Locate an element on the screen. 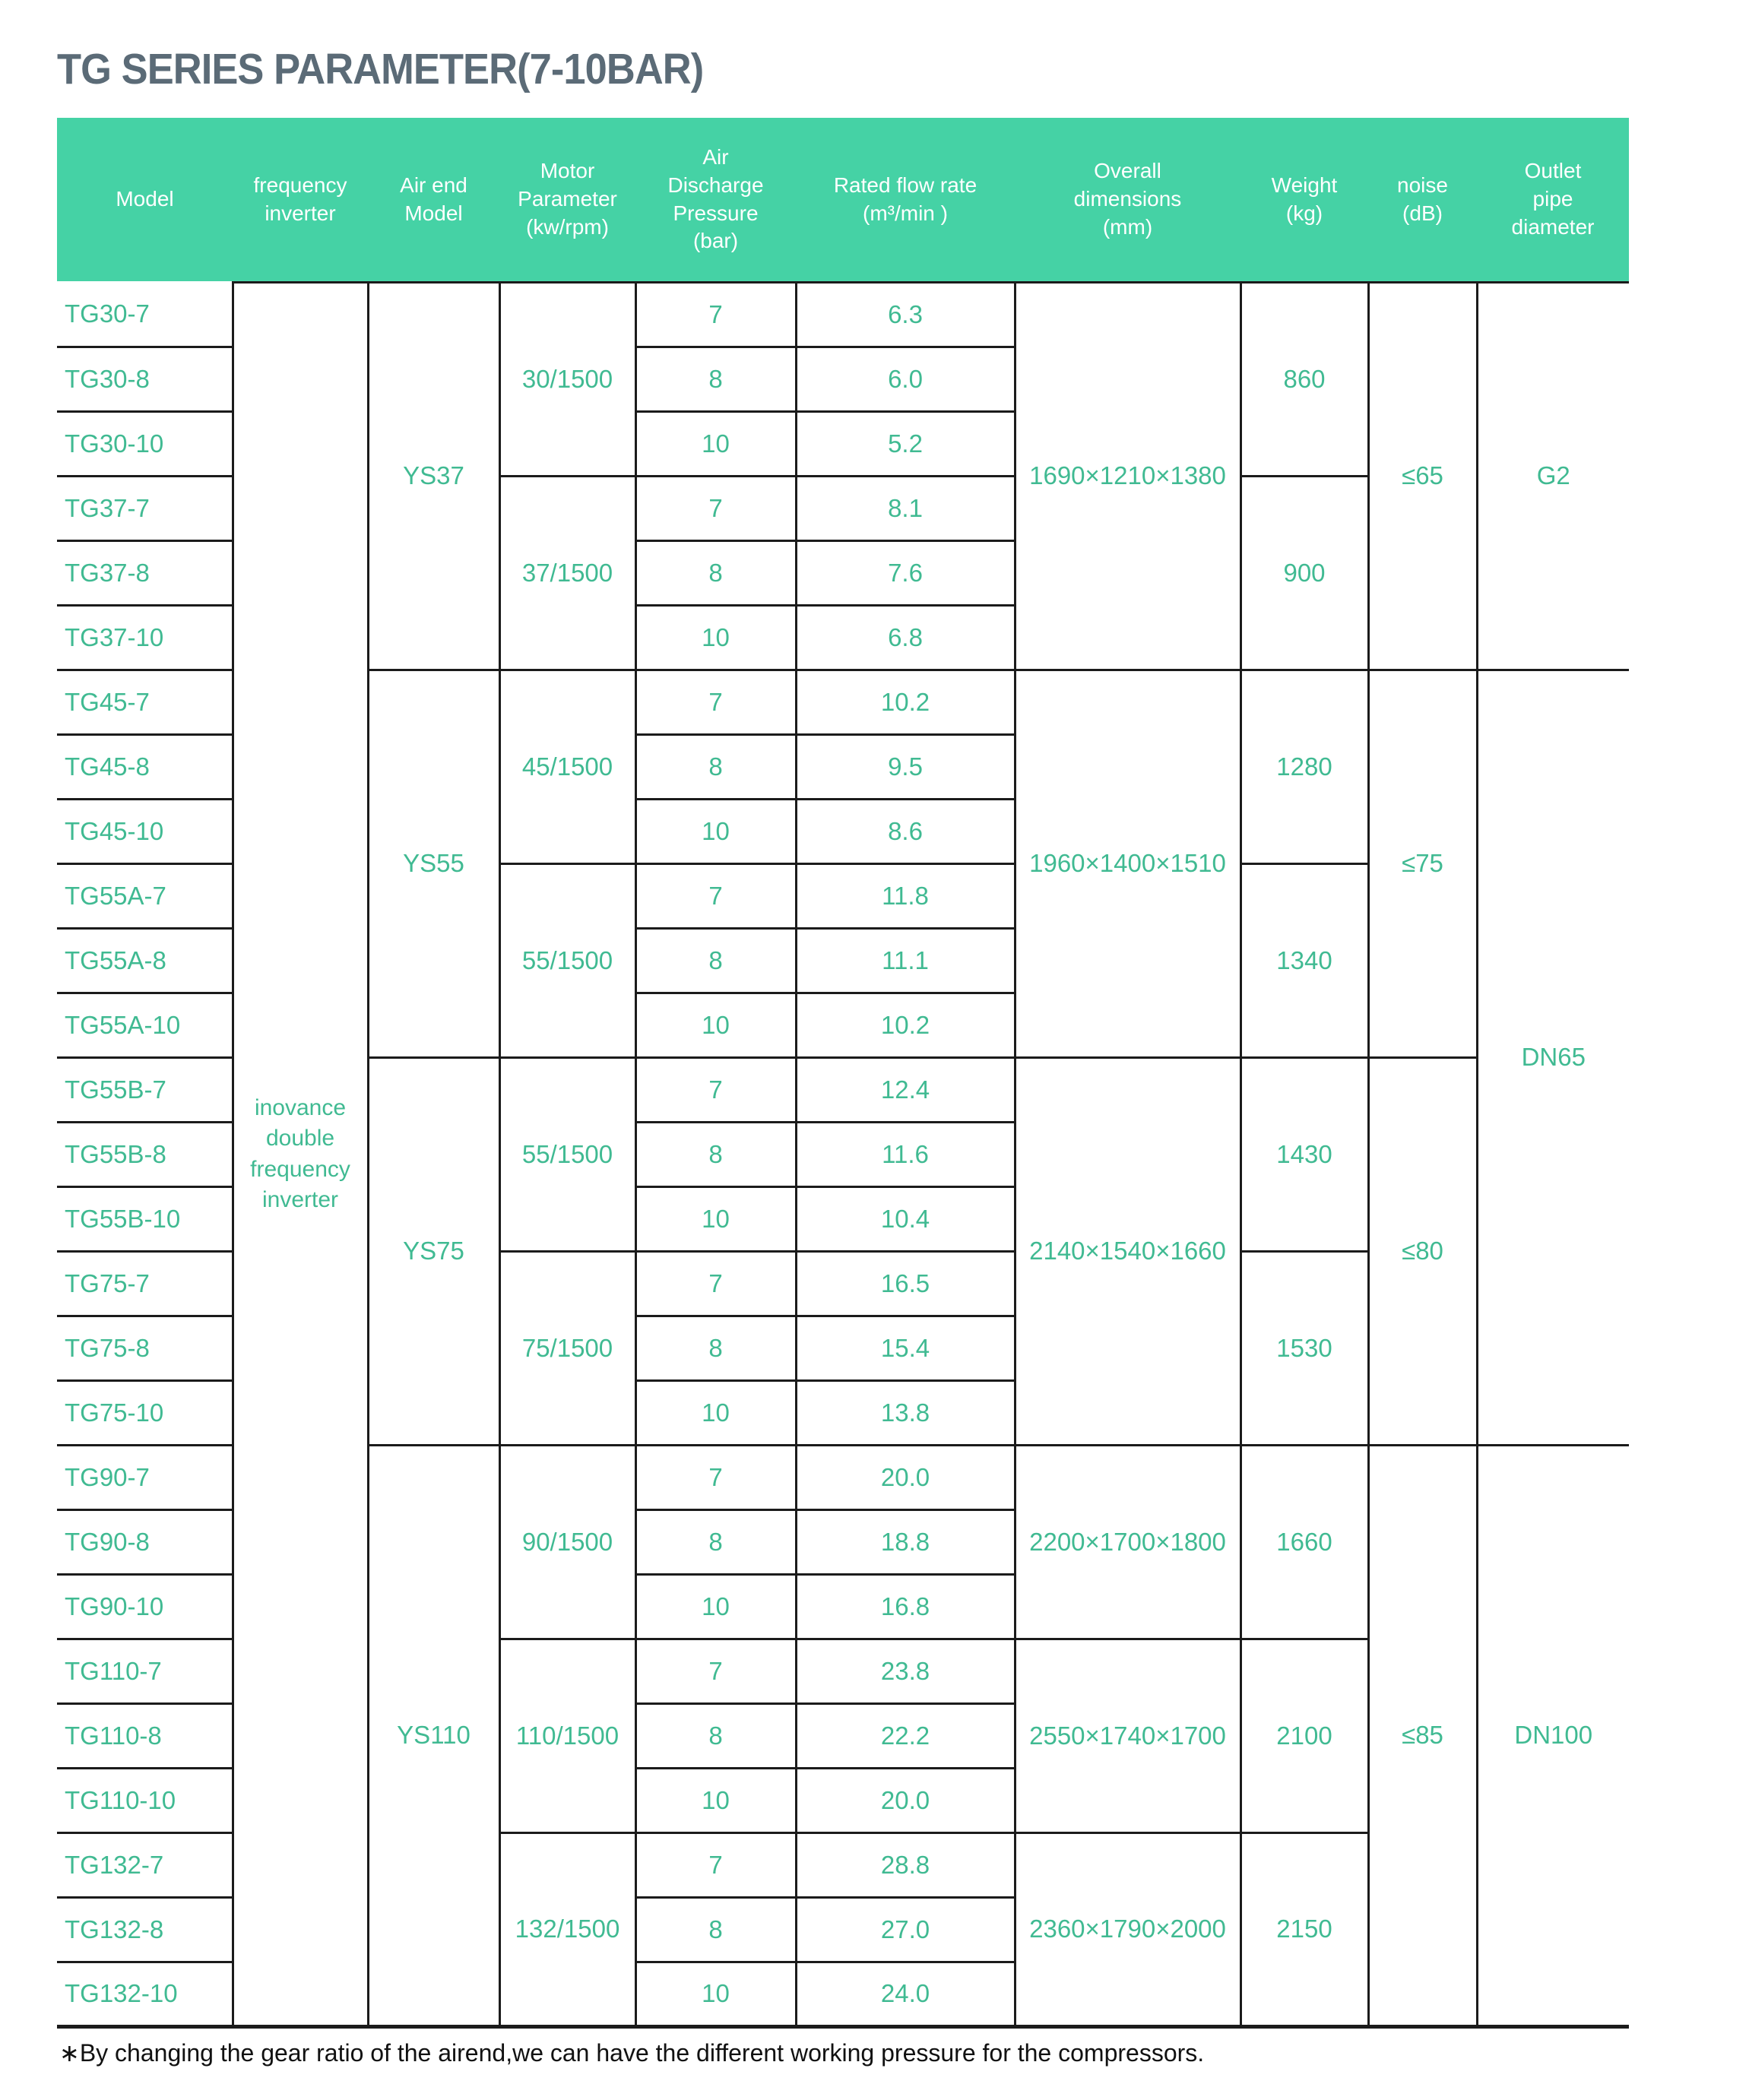 The image size is (1749, 2100). cell-dims: 2200×1700×1800 is located at coordinates (1126, 1541).